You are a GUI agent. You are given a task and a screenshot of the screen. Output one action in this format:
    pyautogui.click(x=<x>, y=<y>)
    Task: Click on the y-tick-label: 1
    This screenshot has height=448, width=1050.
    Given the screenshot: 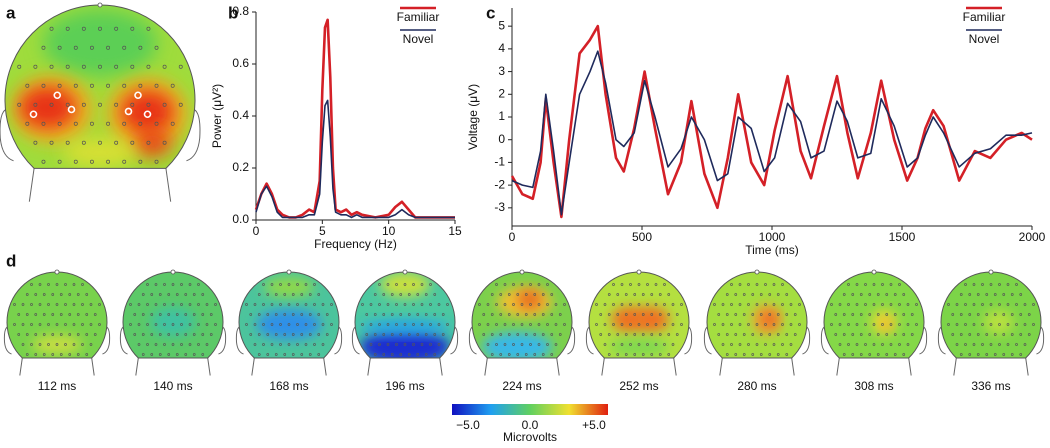 What is the action you would take?
    pyautogui.click(x=501, y=116)
    